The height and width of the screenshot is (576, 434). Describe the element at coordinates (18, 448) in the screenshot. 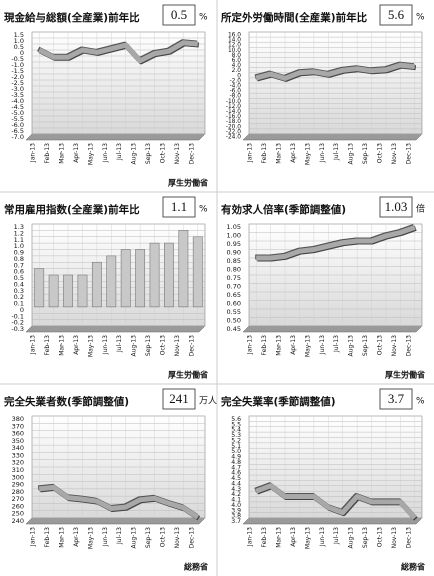

I see `y-tick-label: 340` at that location.